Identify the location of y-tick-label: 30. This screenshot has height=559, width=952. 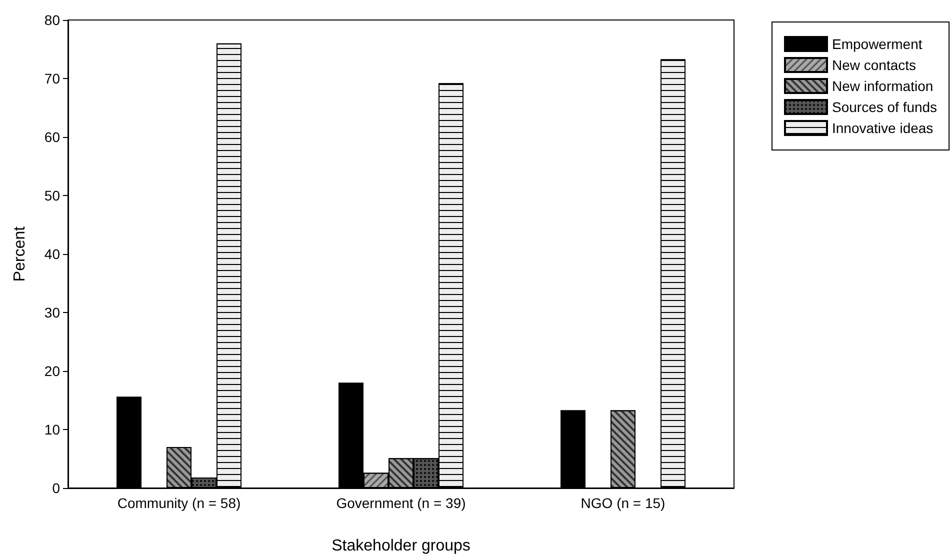
(52, 312).